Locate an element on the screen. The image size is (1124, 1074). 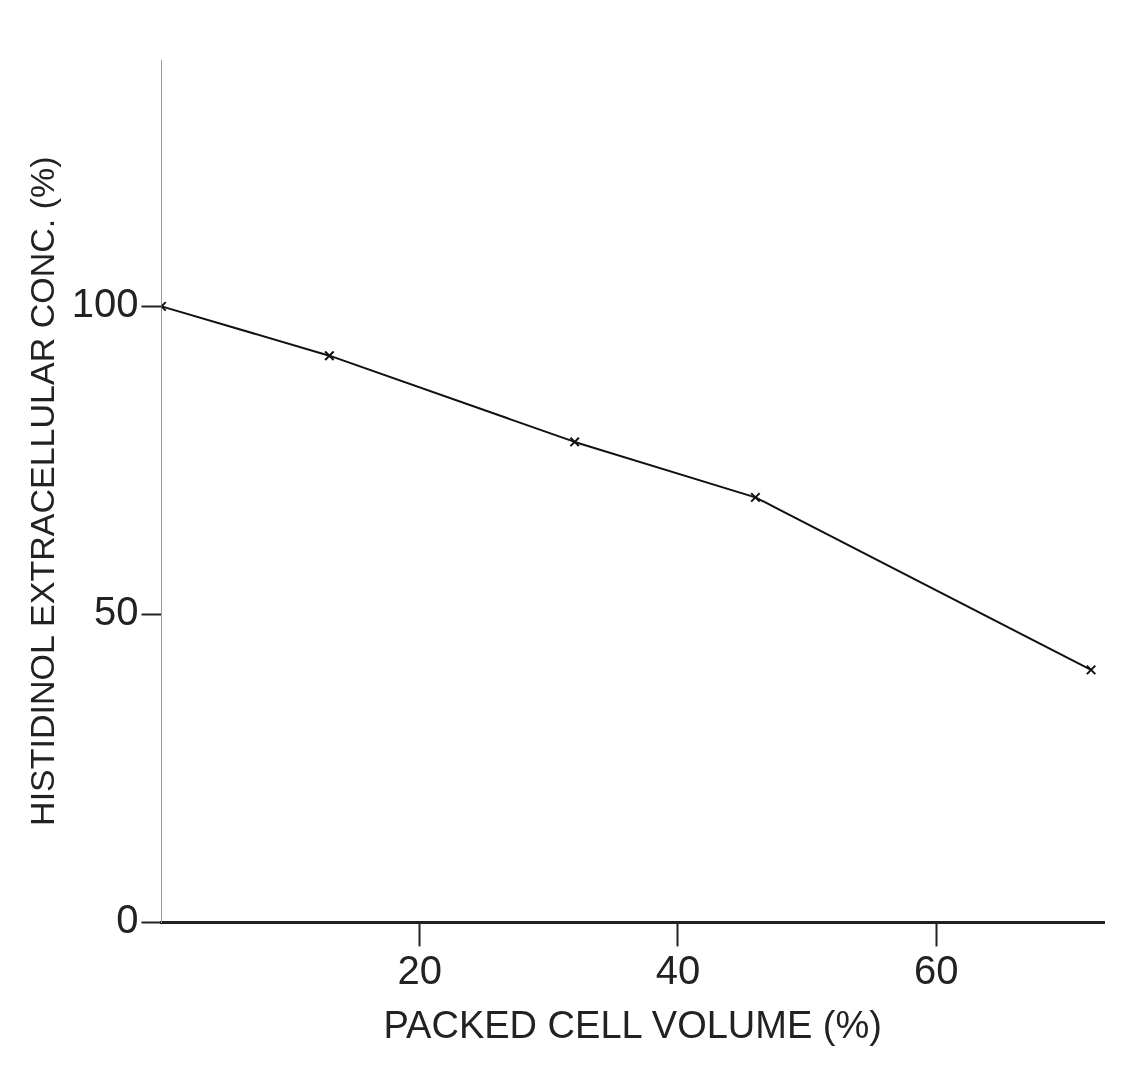
x-axis-title: PACKED CELL VOLUME (%) is located at coordinates (632, 1024).